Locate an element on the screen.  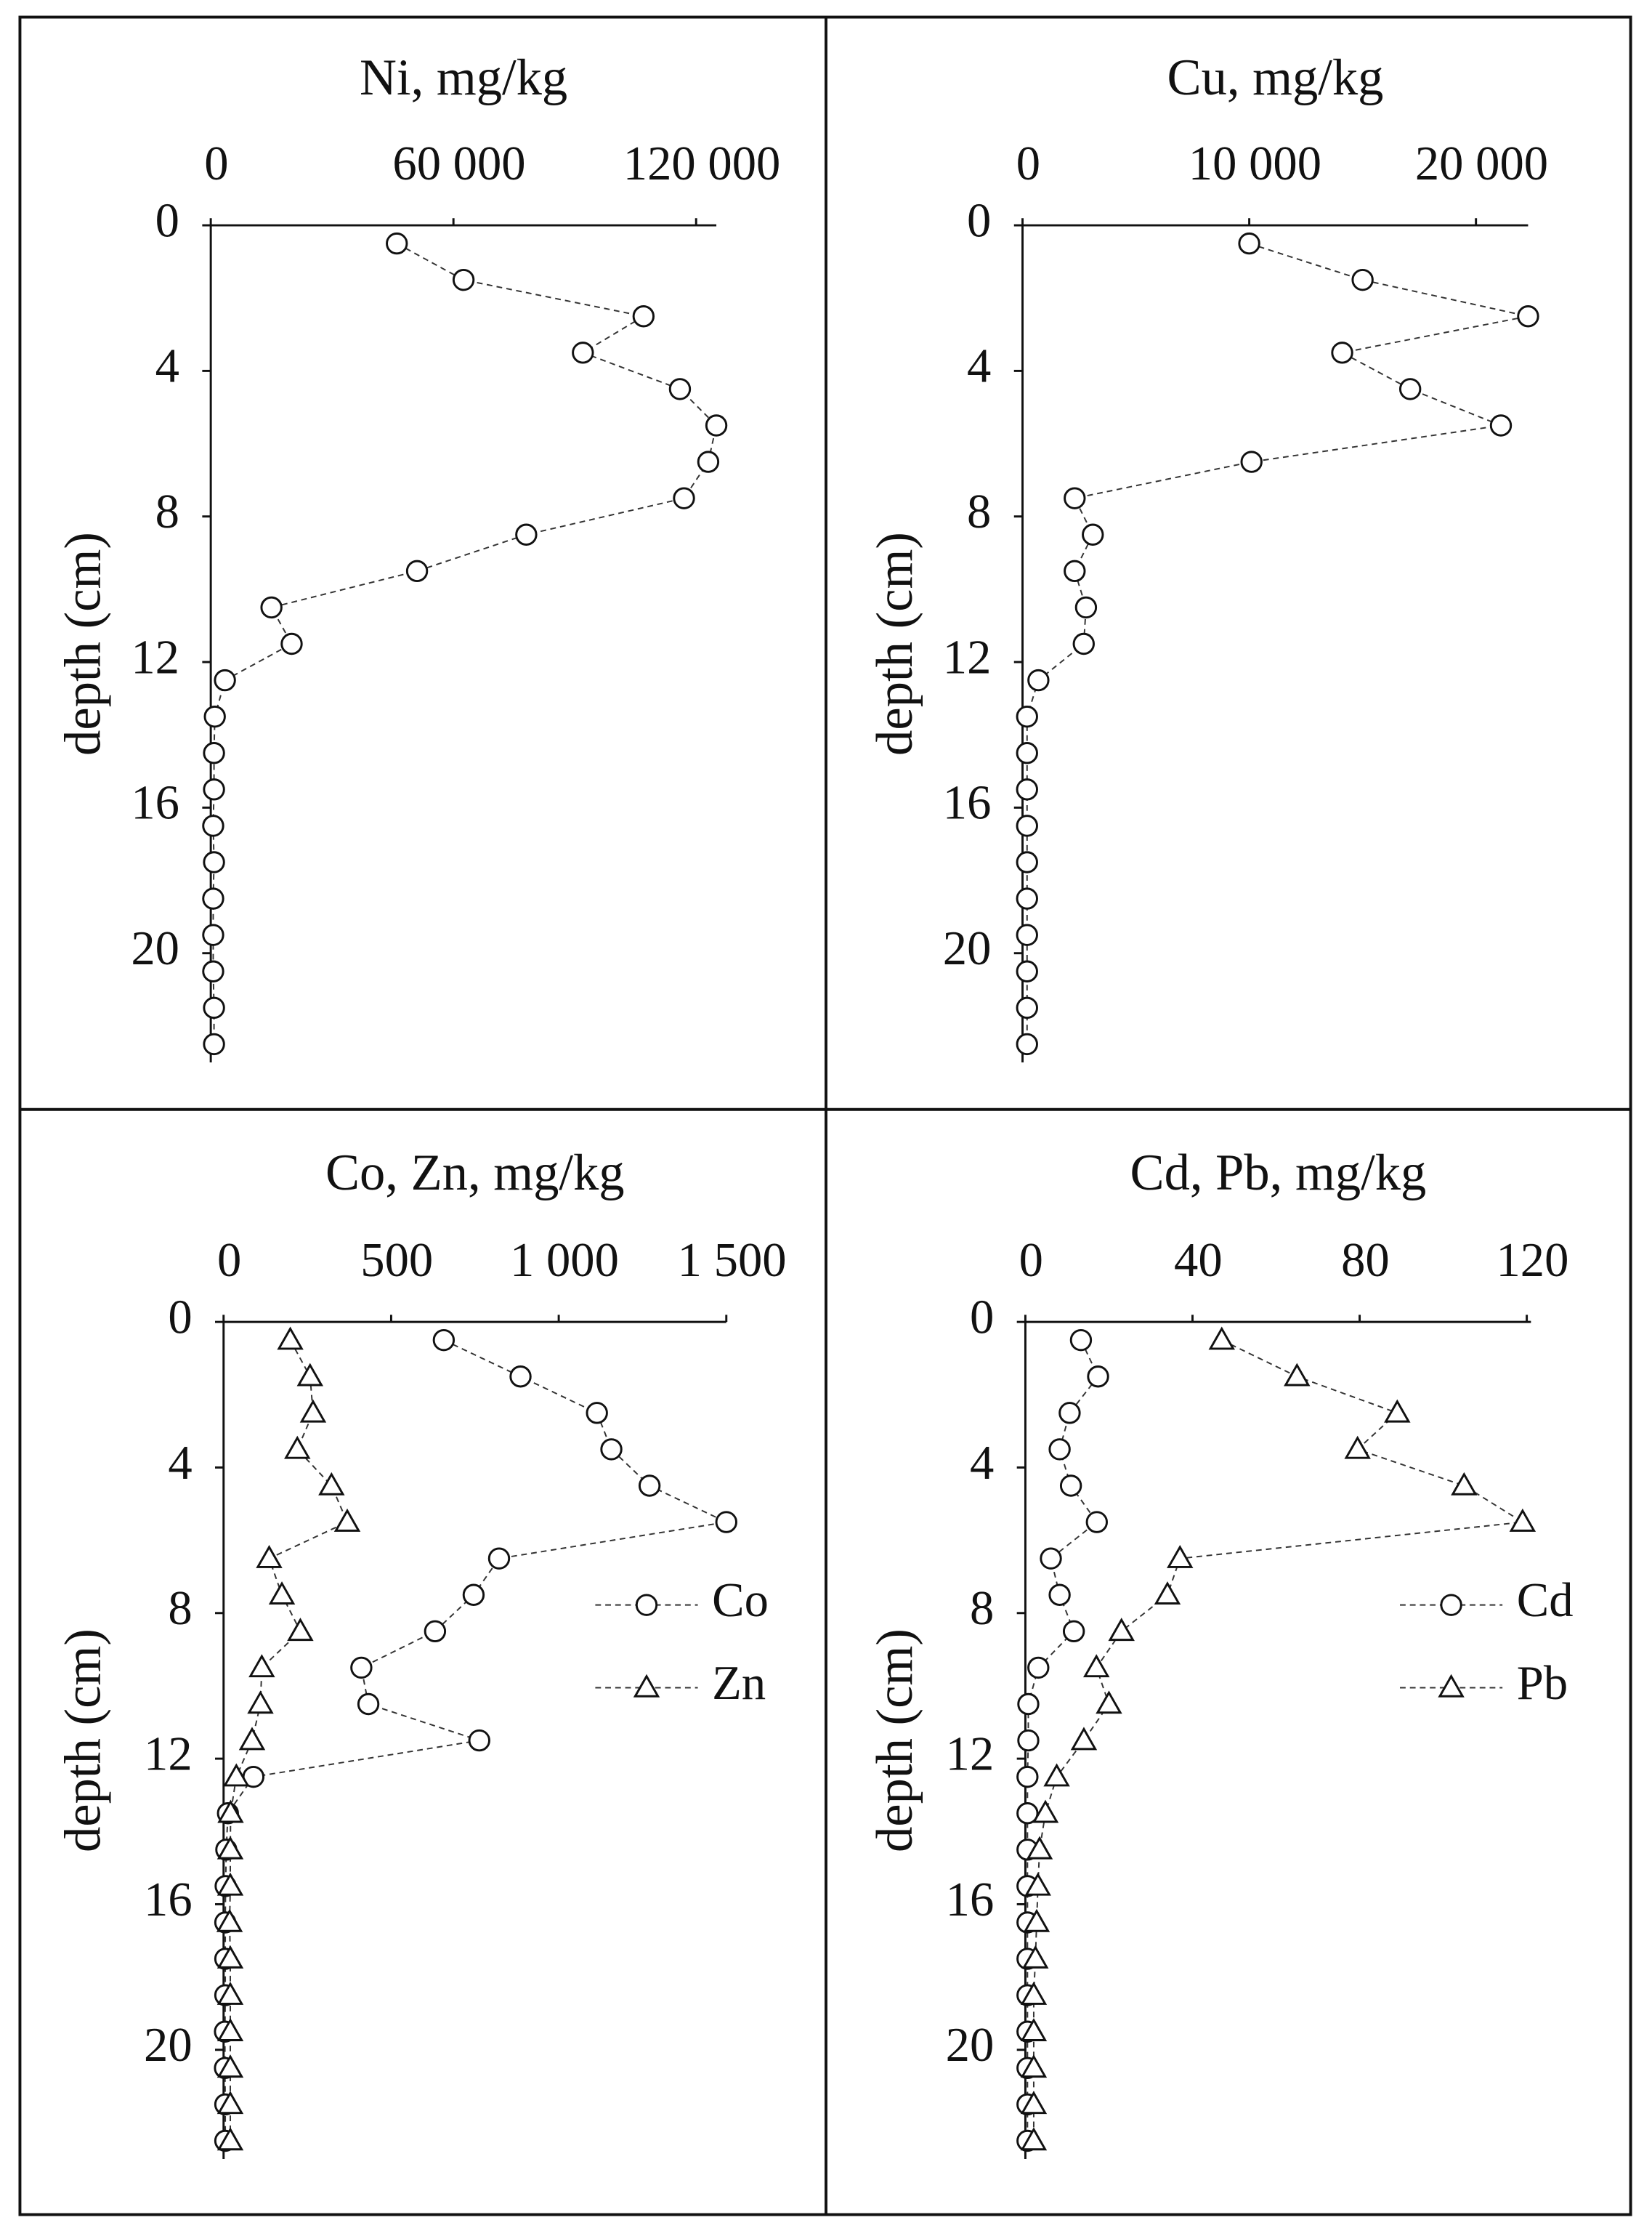
x-tick-label: 20 000 is located at coordinates (1482, 163).